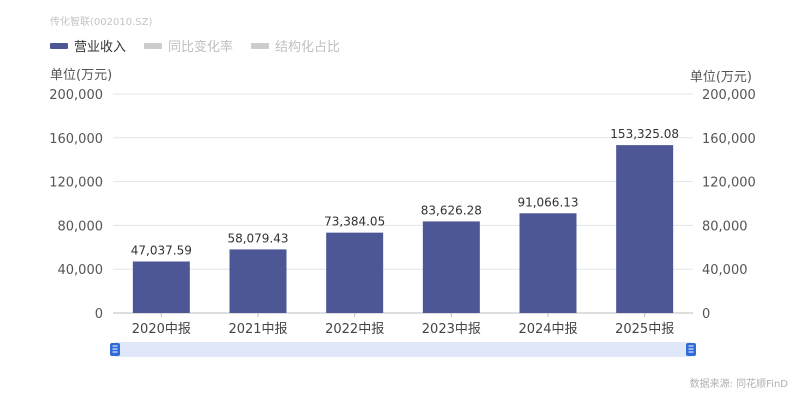 The image size is (804, 403). Describe the element at coordinates (729, 139) in the screenshot. I see `y-tick-label-right: 160,000` at that location.